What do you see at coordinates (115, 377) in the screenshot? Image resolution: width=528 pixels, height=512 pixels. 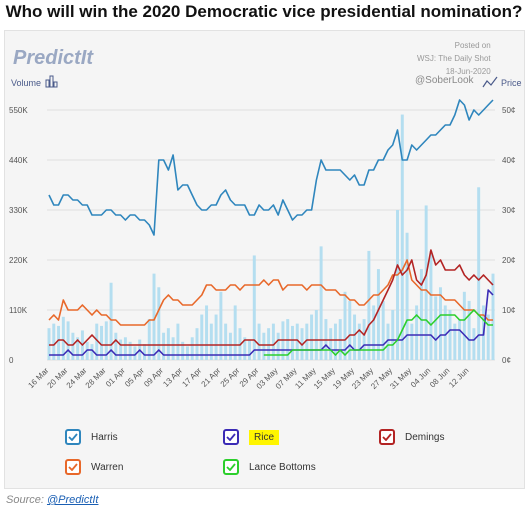 I see `x-tick-label: 01 Apr` at bounding box center [115, 377].